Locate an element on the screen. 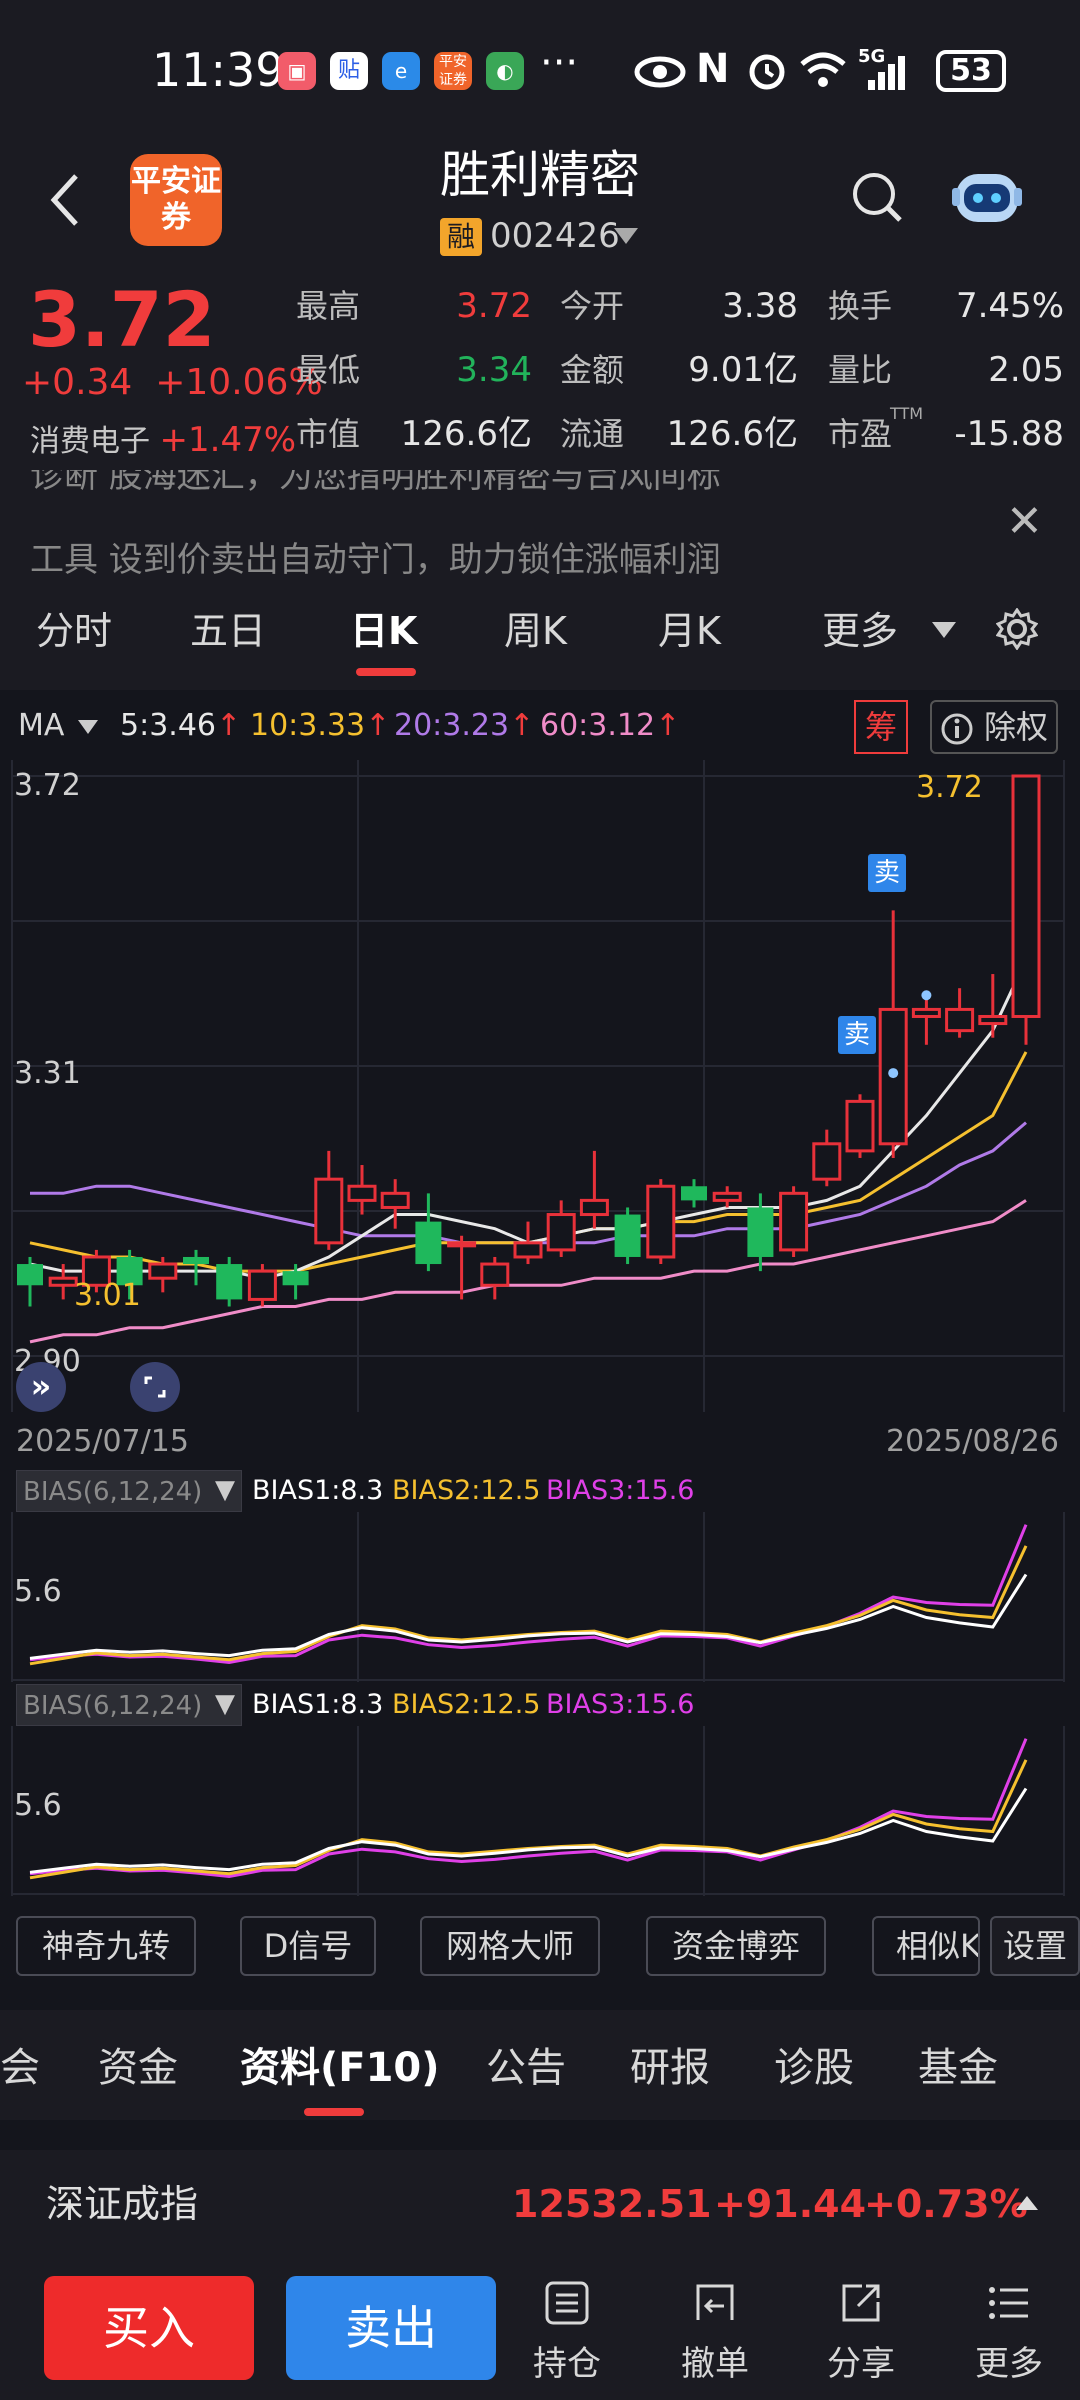  bias1-line is located at coordinates (528, 1616).